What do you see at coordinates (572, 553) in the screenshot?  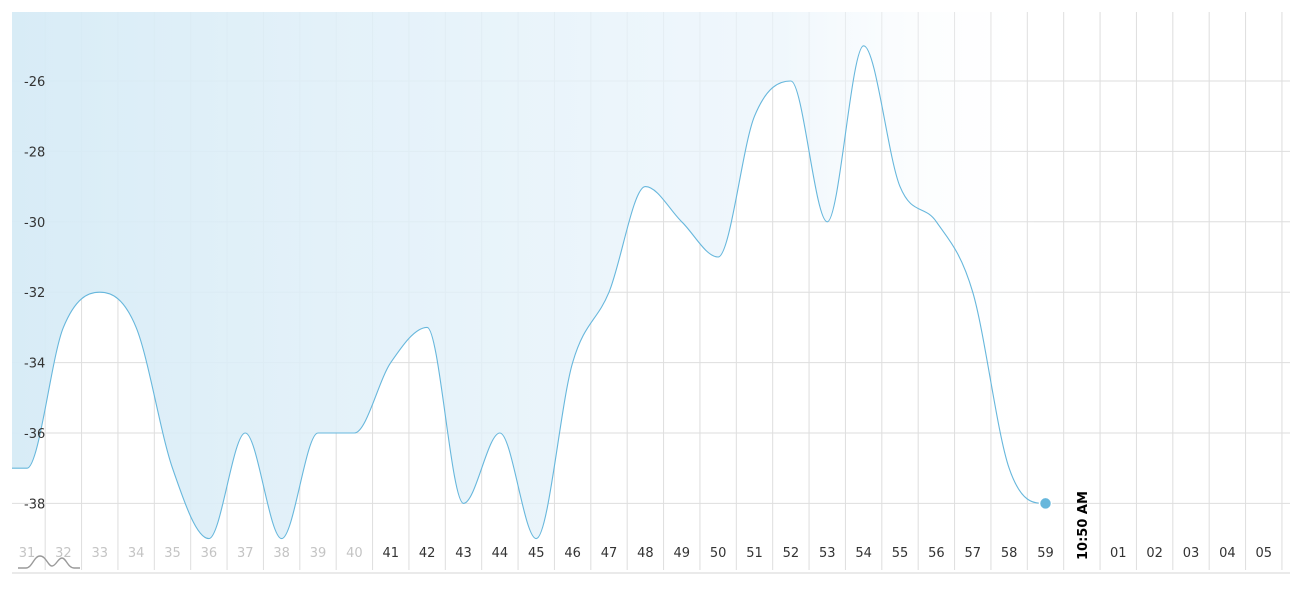 I see `x-tick-label: 46` at bounding box center [572, 553].